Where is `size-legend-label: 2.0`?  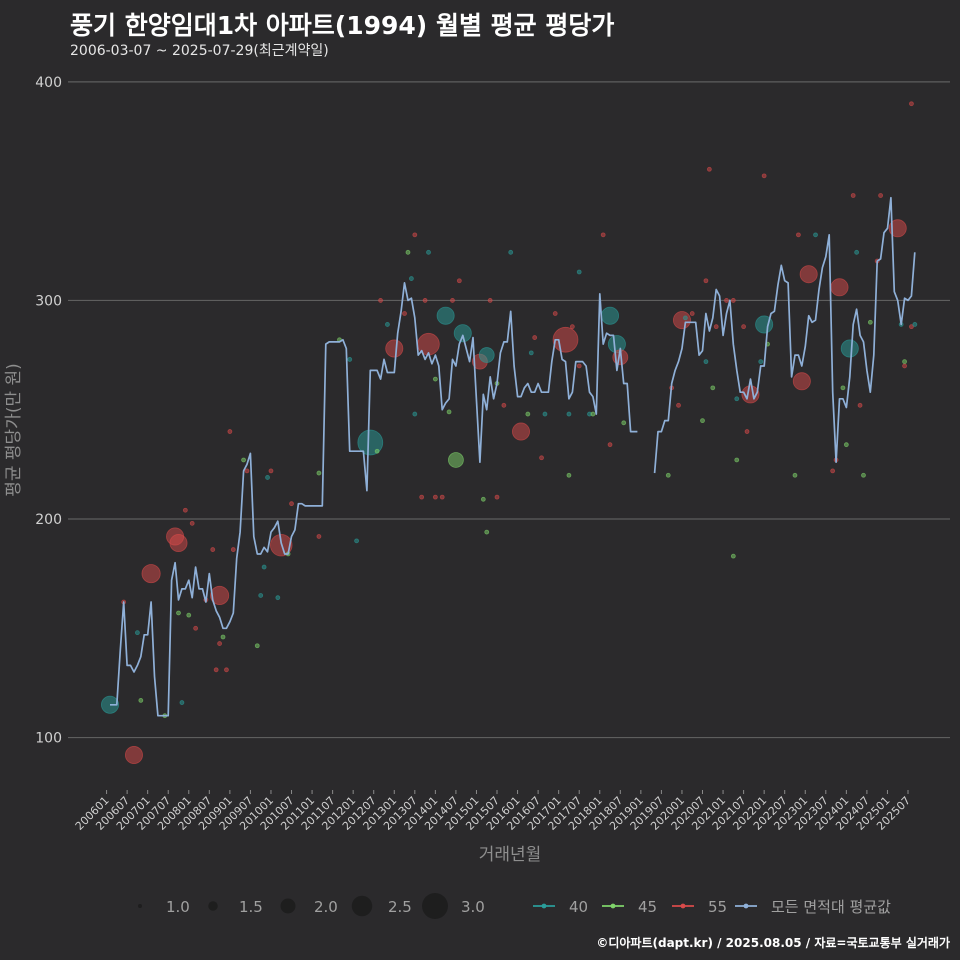 size-legend-label: 2.0 is located at coordinates (326, 907).